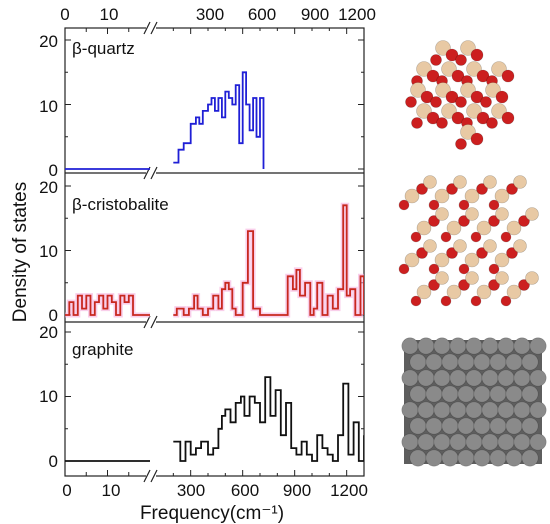 The height and width of the screenshot is (524, 550). What do you see at coordinates (48, 332) in the screenshot?
I see `y-tick-p3-20: 20` at bounding box center [48, 332].